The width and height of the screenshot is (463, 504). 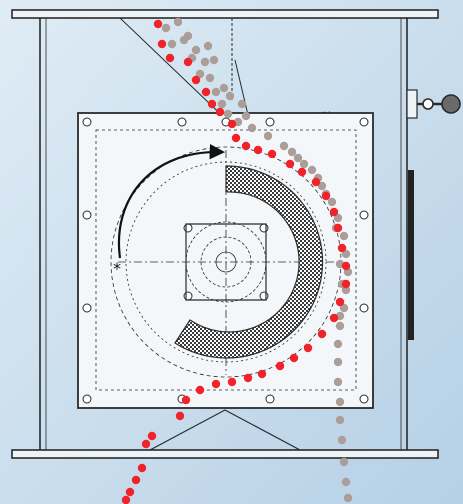 I want to click on side-plate, so click(x=411, y=255).